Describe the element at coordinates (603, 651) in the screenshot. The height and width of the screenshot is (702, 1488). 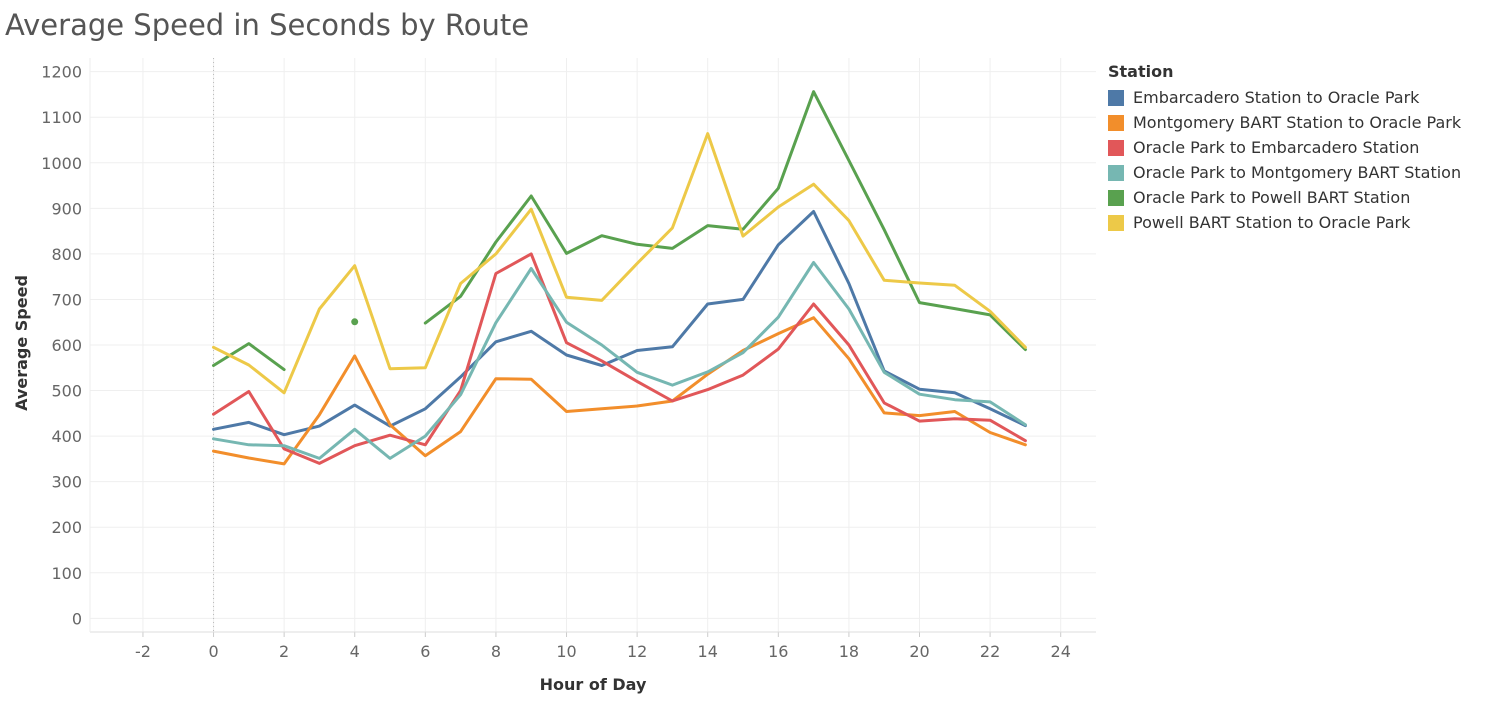
I see `x-axis-ticks: -2 0 2 4 6 8 10 12 14 16 18 20 22 24` at that location.